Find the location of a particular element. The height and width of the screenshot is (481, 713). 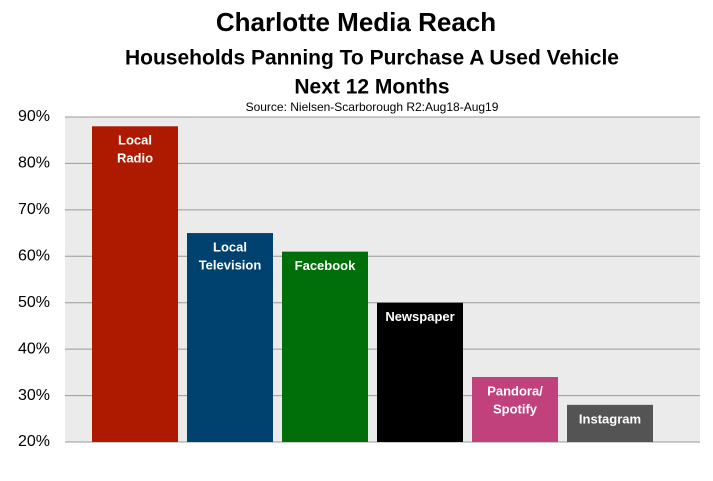

bar-label: Radio is located at coordinates (135, 158).